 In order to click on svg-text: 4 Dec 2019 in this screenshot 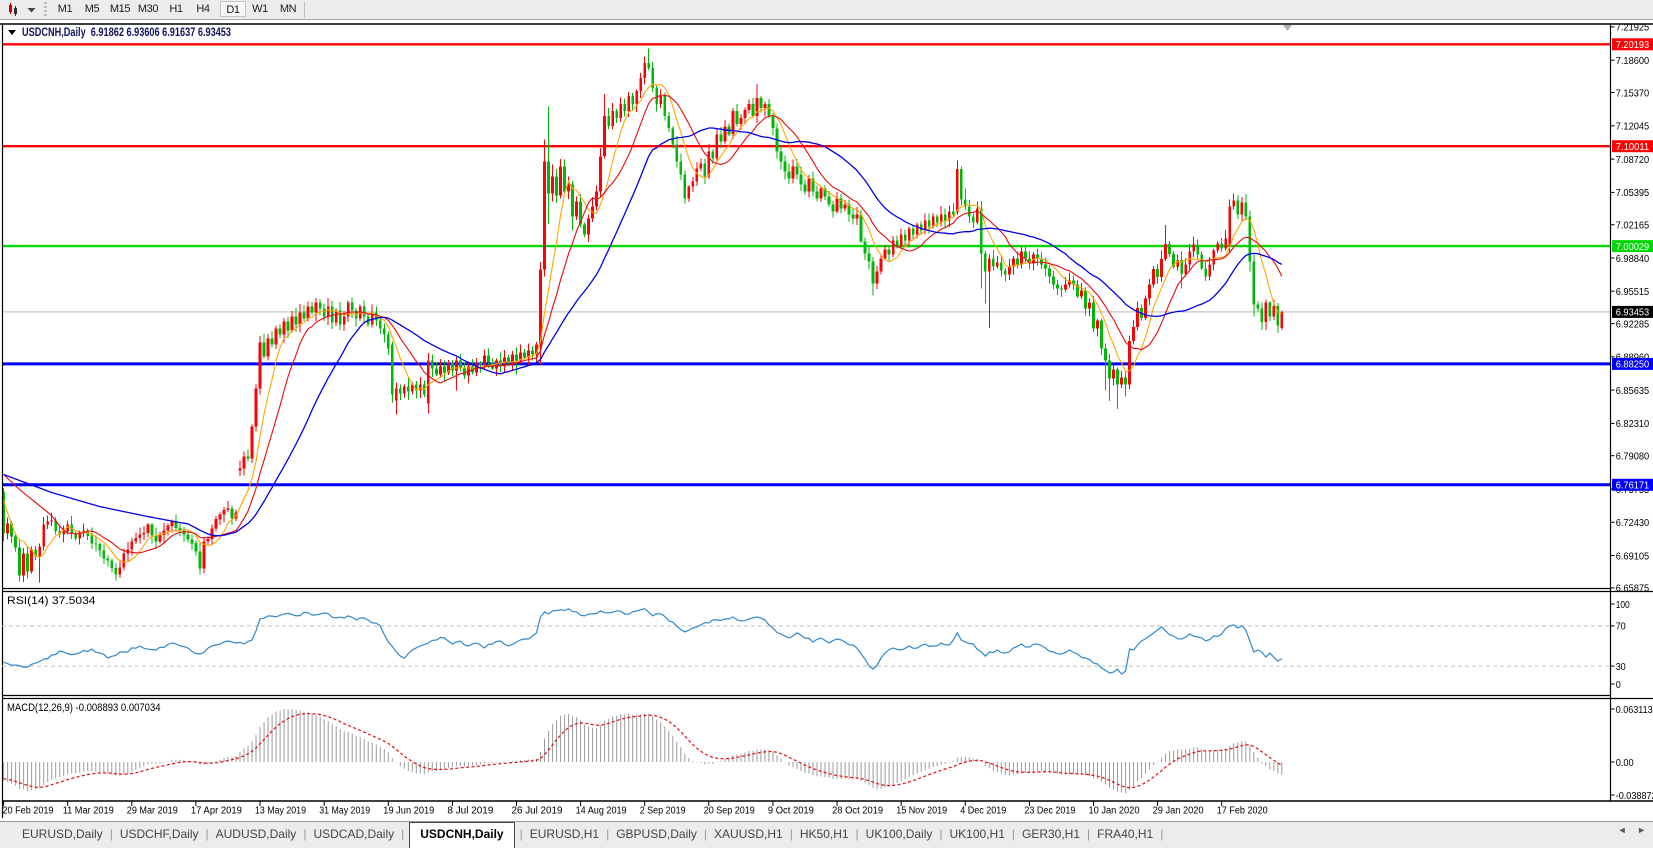, I will do `click(983, 811)`.